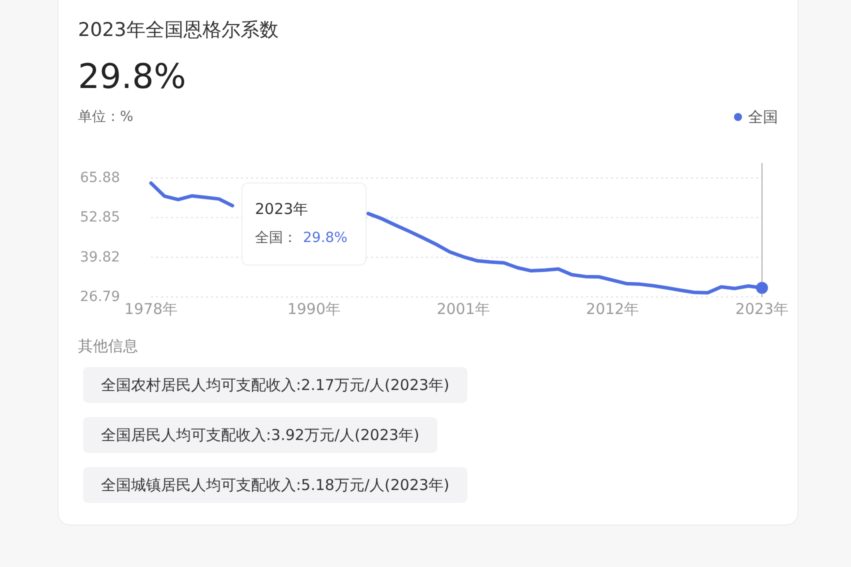  Describe the element at coordinates (151, 309) in the screenshot. I see `x-tick-label: 1978年` at that location.